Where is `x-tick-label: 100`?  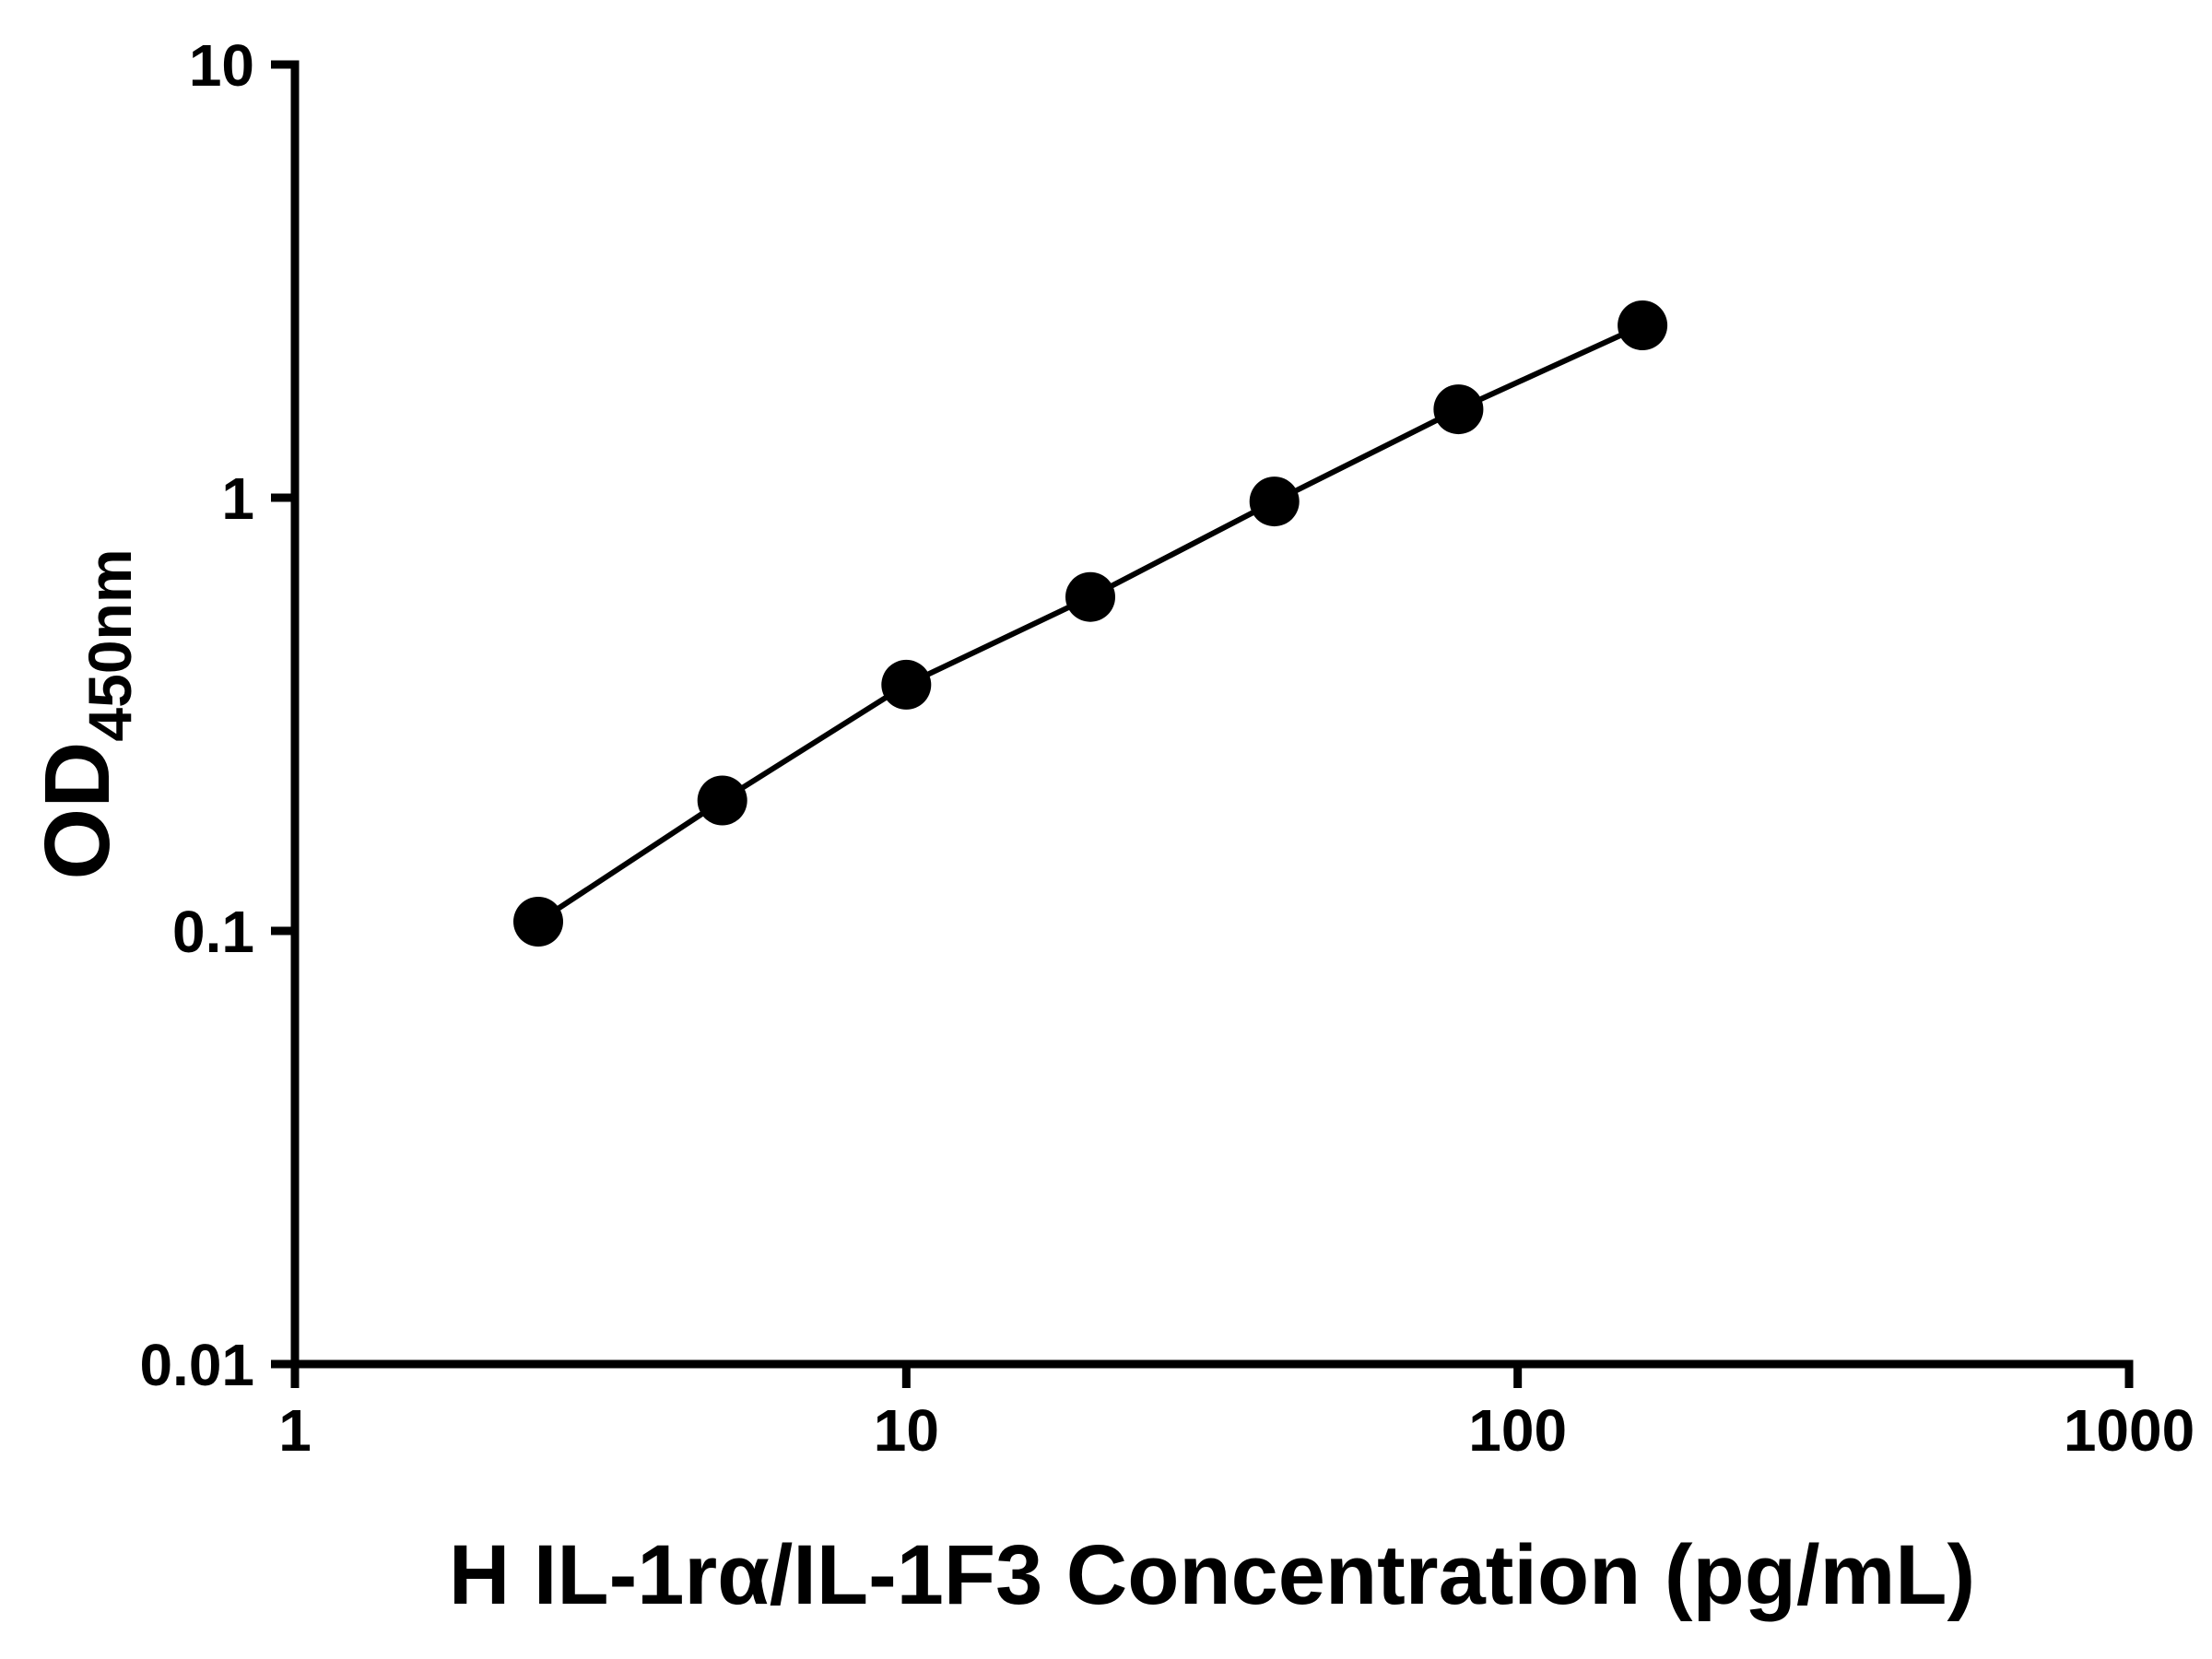
x-tick-label: 100 is located at coordinates (1517, 1430).